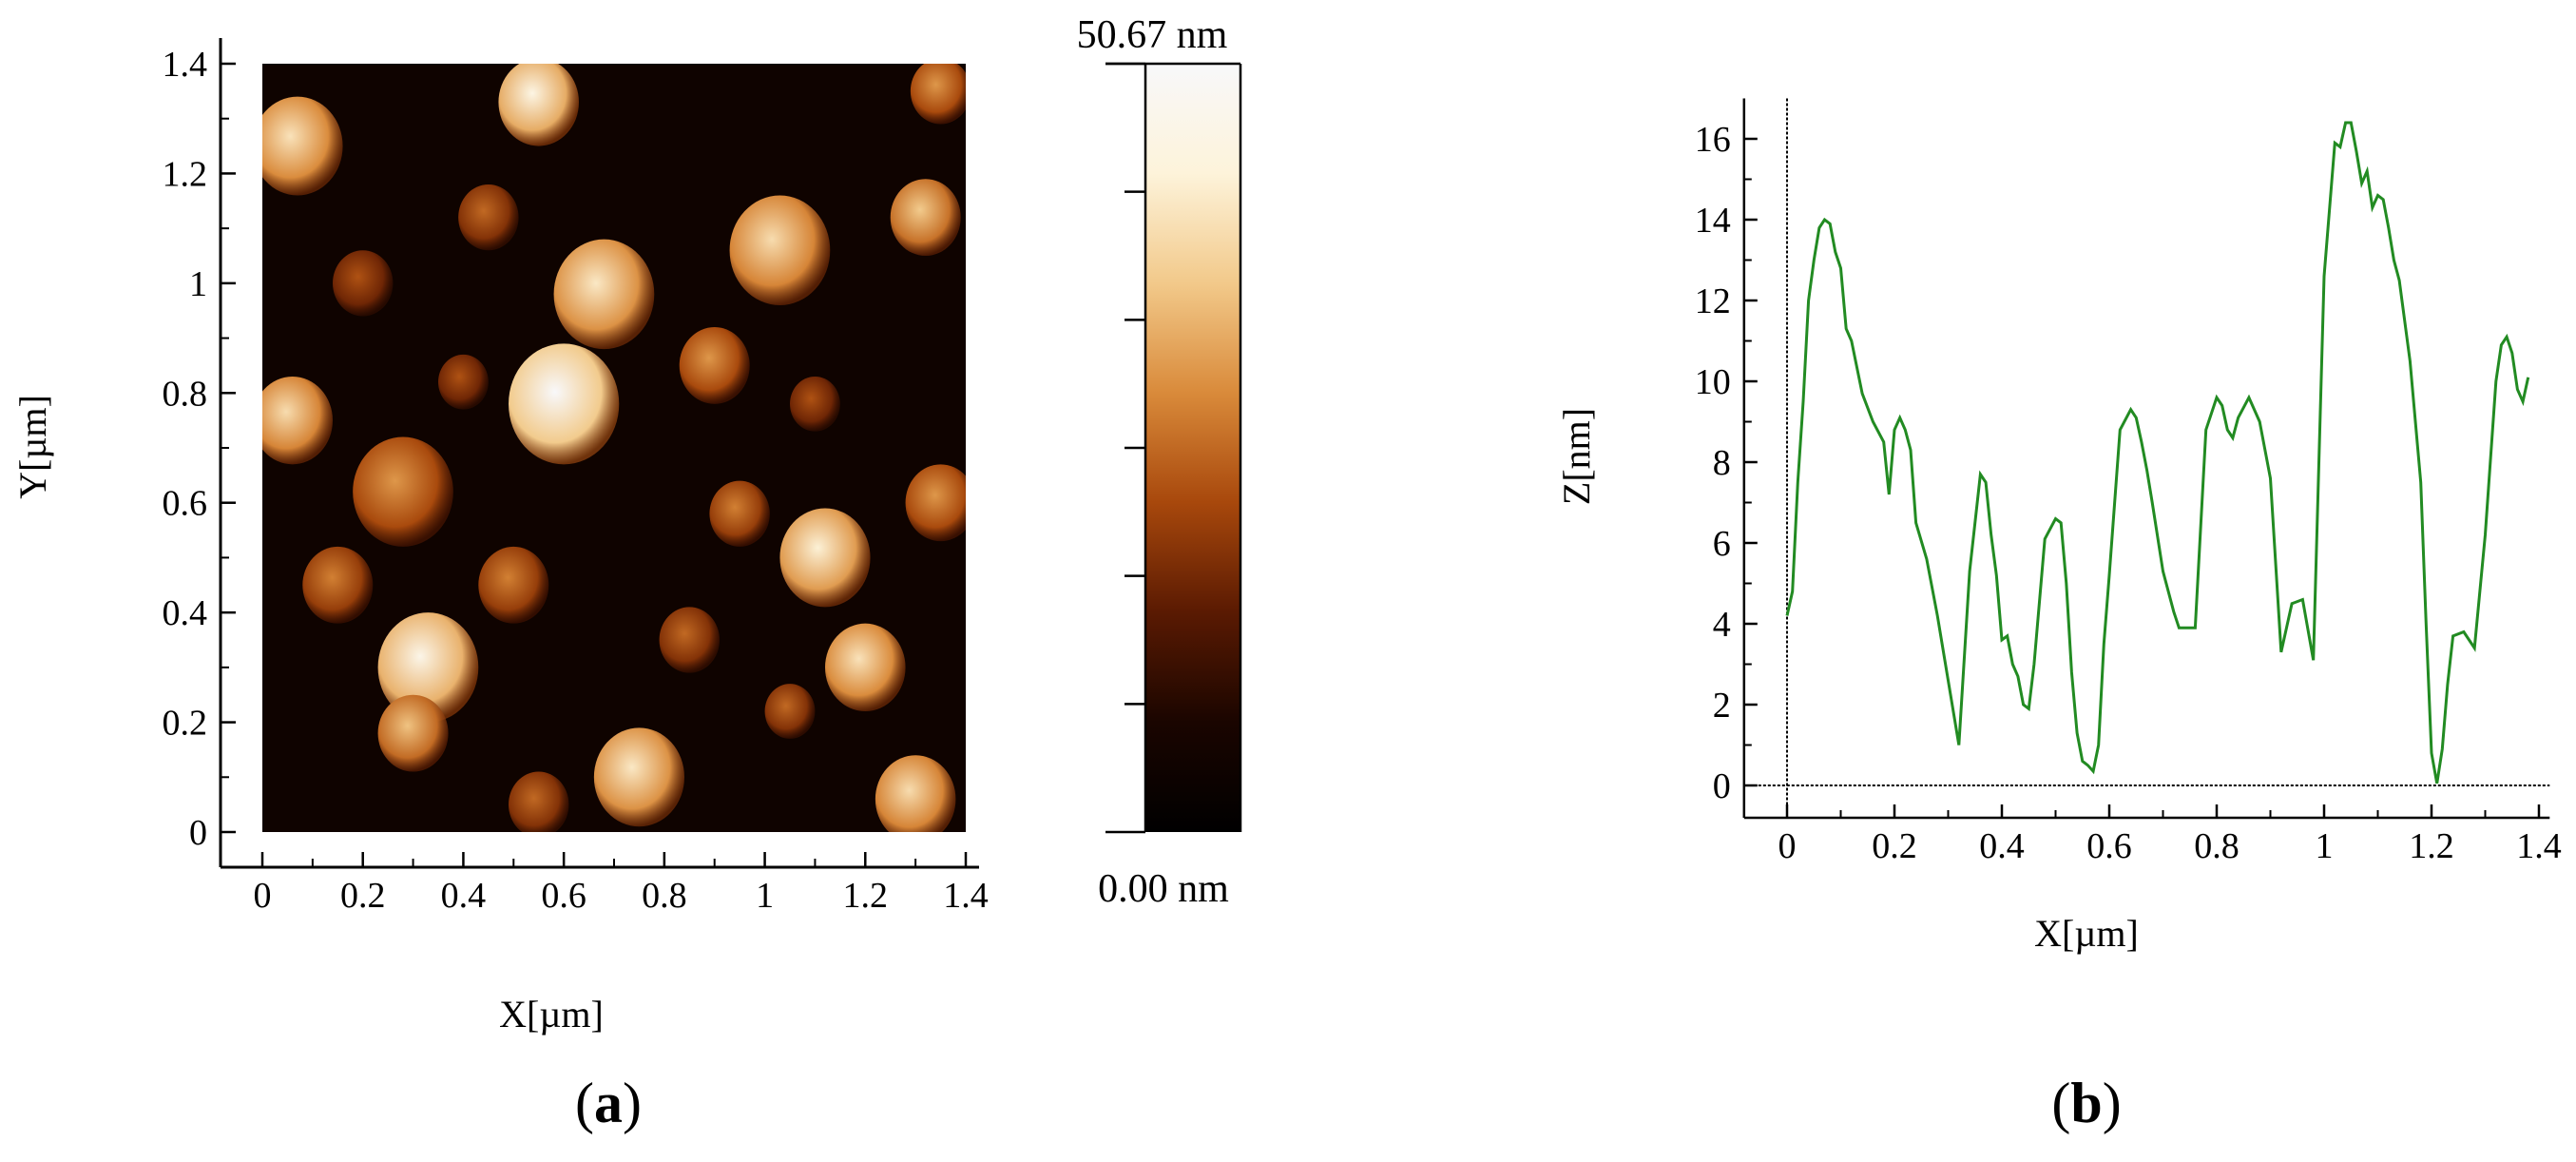 This screenshot has width=2576, height=1162. I want to click on panel-b-letter: b, so click(2086, 1103).